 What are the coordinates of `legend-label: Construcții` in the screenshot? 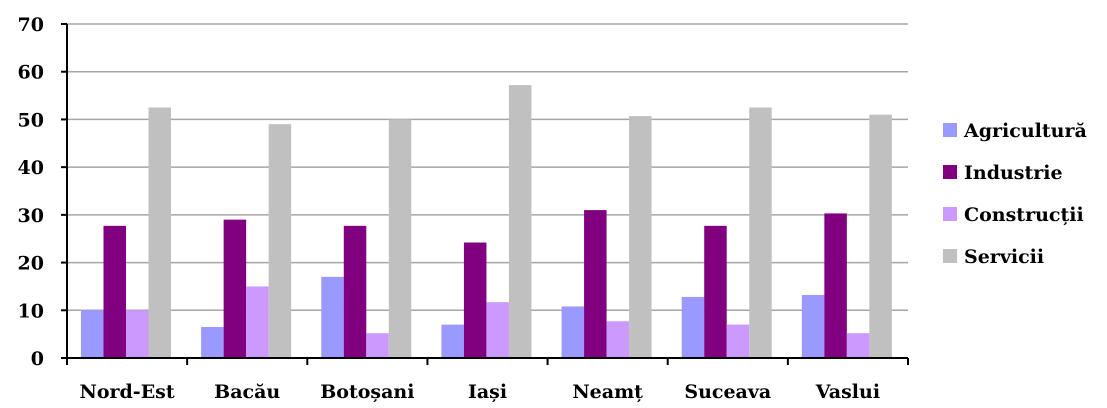 It's located at (1024, 215).